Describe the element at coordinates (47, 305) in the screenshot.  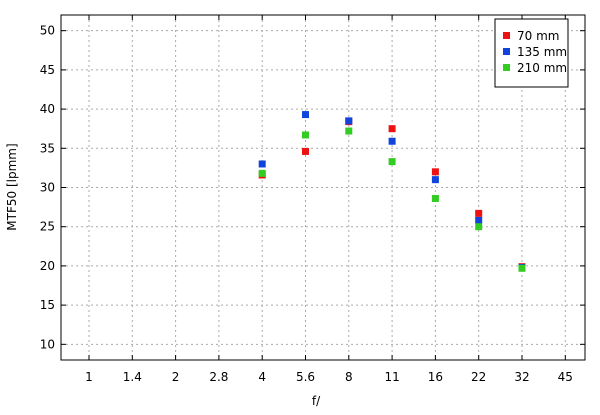
I see `y-tick-label: 15` at that location.